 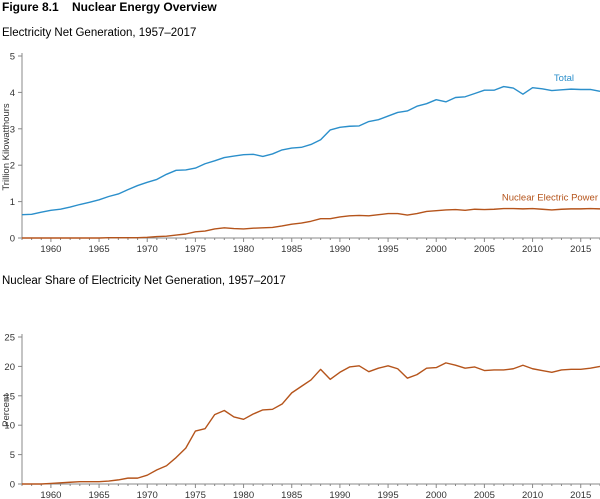 What do you see at coordinates (6, 147) in the screenshot?
I see `chart-1-y-axis-title: Trillion Kilowatthours` at bounding box center [6, 147].